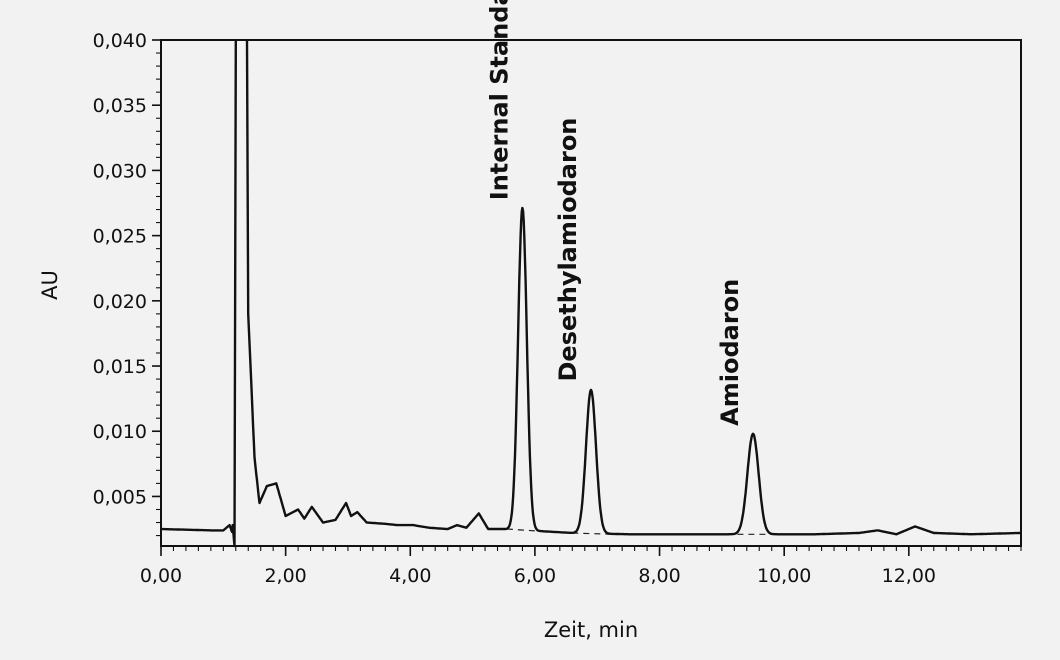  What do you see at coordinates (499, 100) in the screenshot?
I see `peak-label: Internal Standard` at bounding box center [499, 100].